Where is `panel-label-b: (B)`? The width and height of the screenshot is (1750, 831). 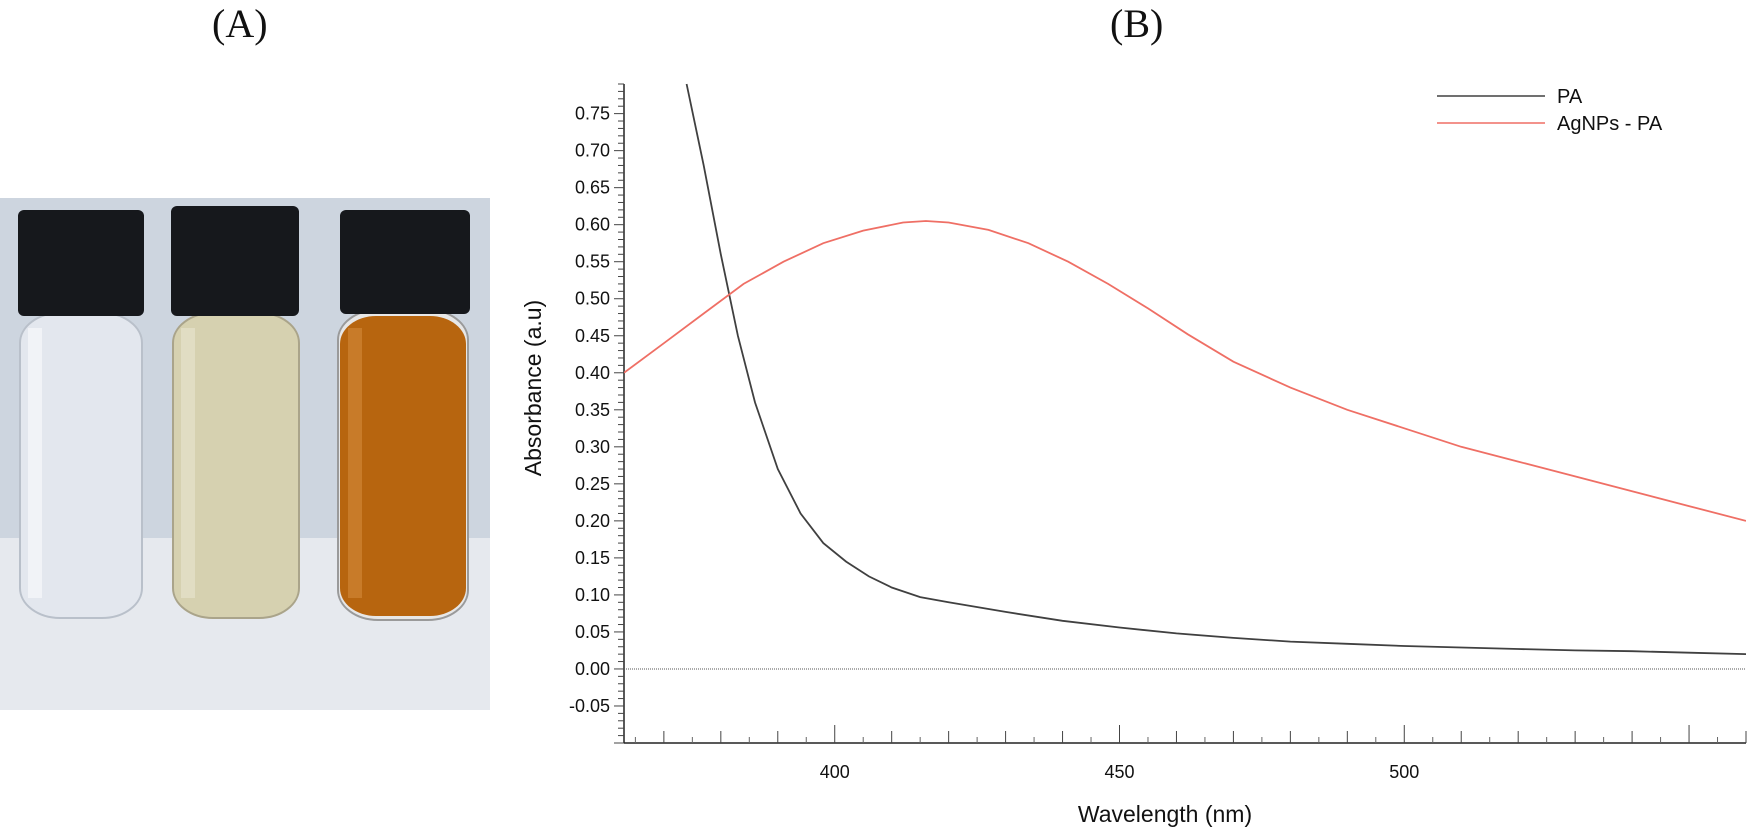 panel-label-b: (B) is located at coordinates (1137, 23).